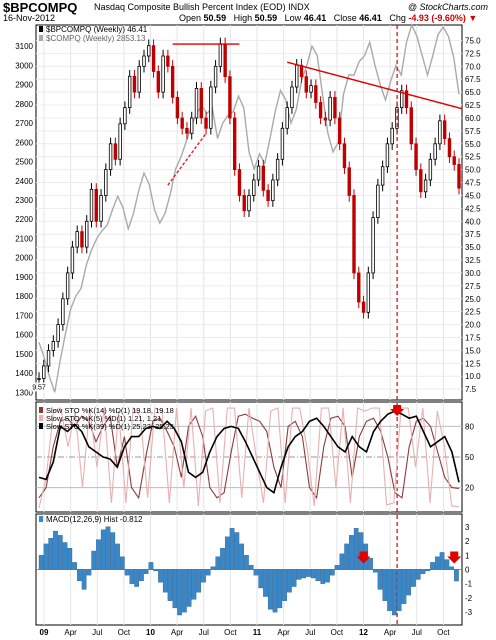 This screenshot has width=496, height=640. Describe the element at coordinates (41, 33) in the screenshot. I see `price-legend` at that location.